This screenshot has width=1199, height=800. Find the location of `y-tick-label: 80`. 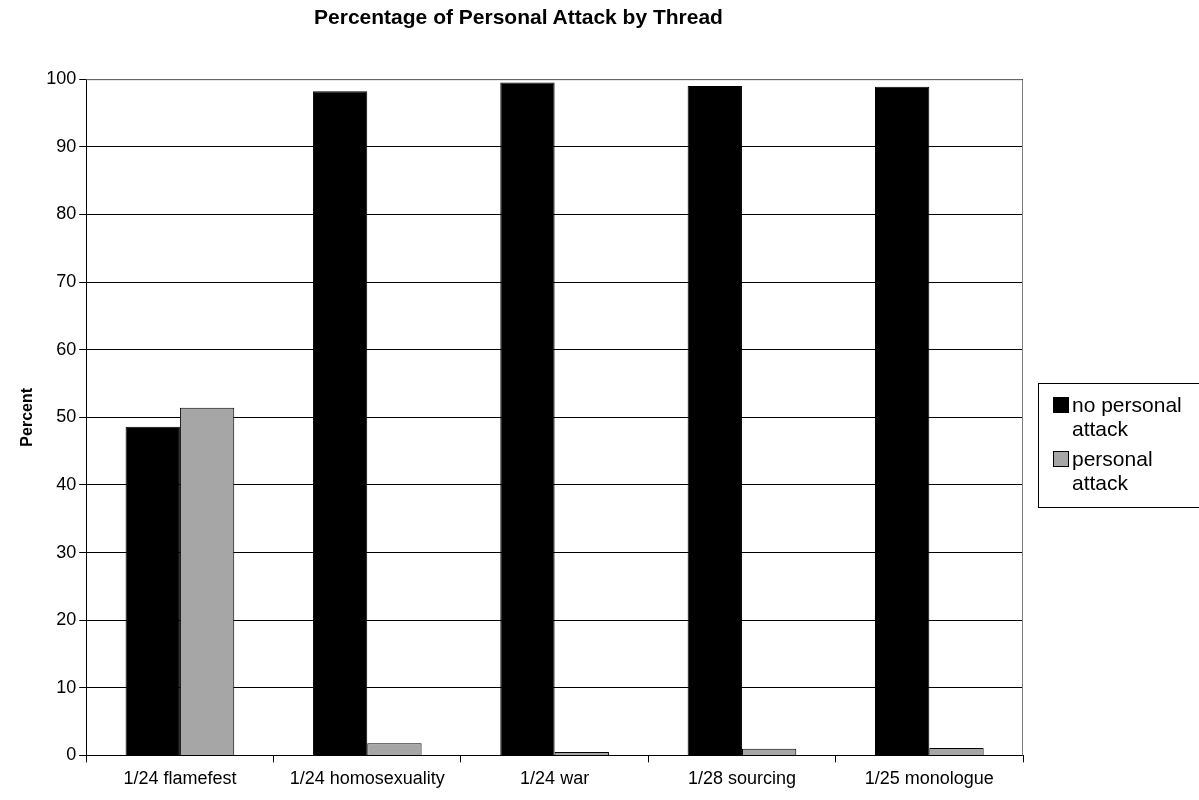

y-tick-label: 80 is located at coordinates (66, 213).